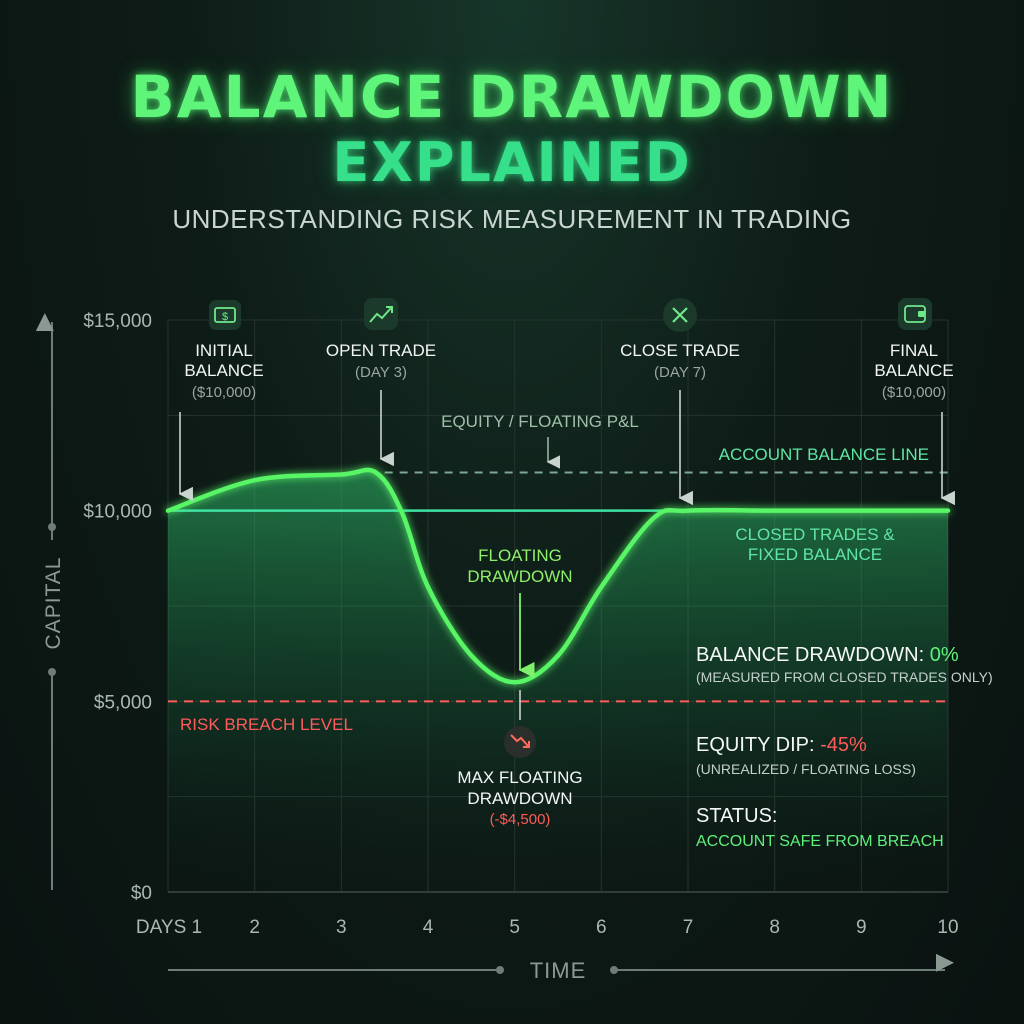  What do you see at coordinates (512, 162) in the screenshot?
I see `chart-title-line2: EXPLAINED` at bounding box center [512, 162].